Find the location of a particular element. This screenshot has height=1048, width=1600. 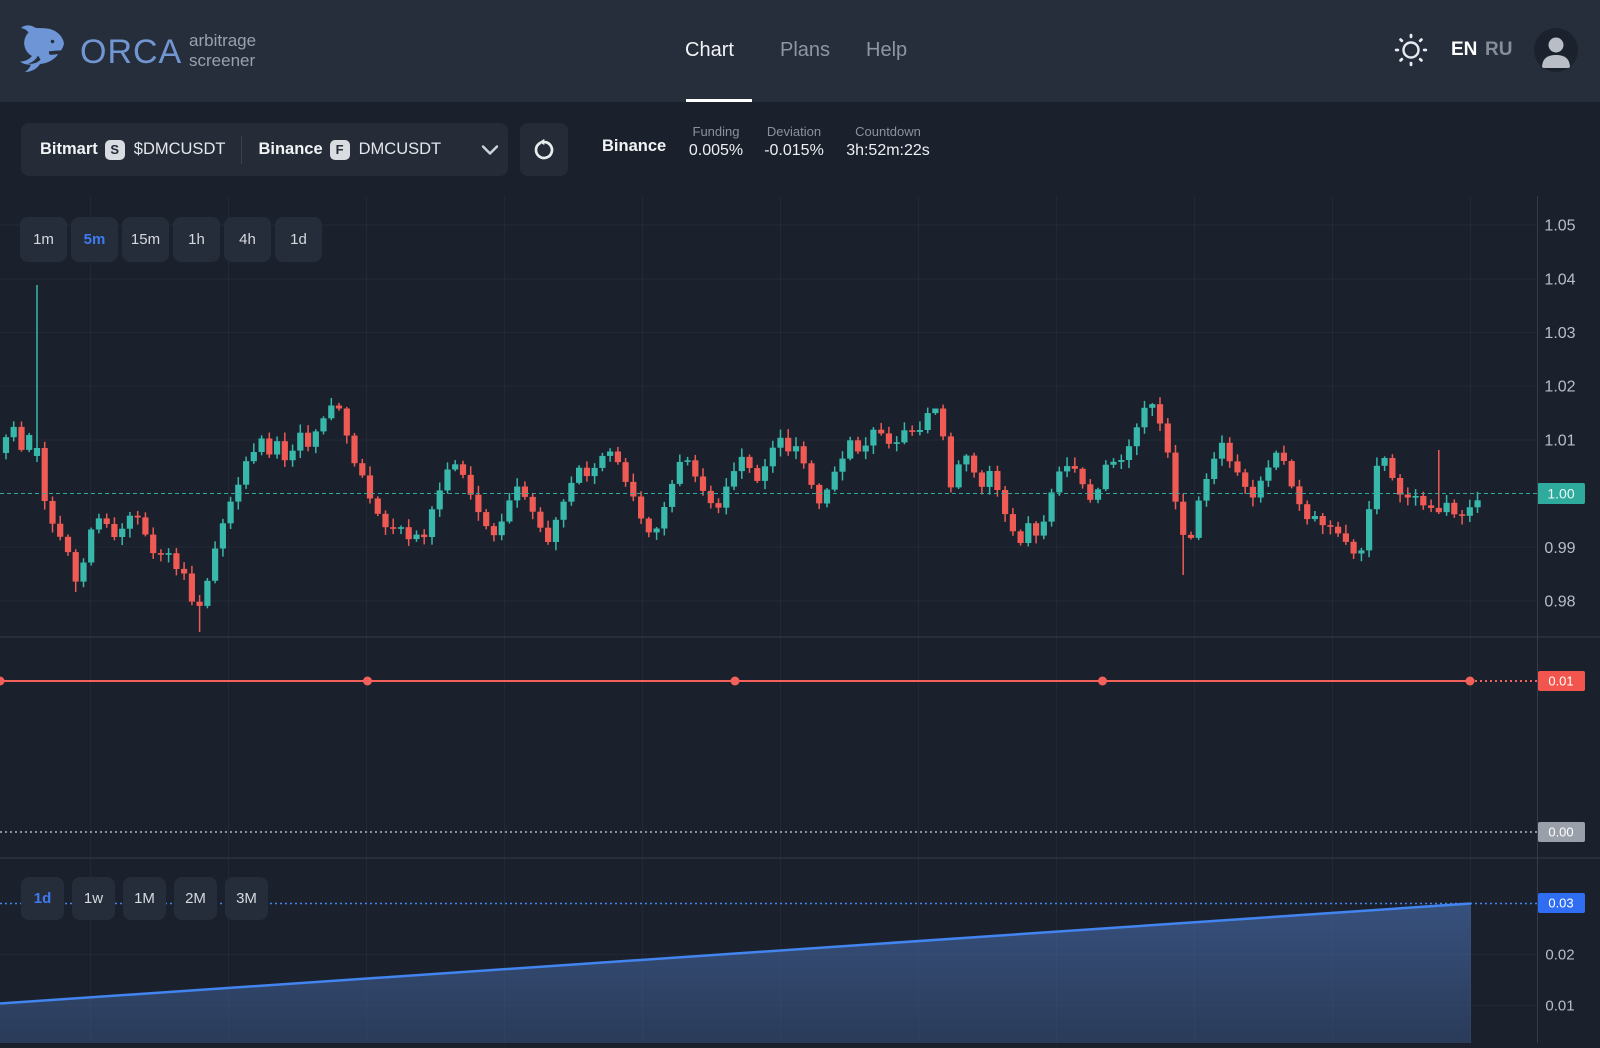

svg-text: 1.03 is located at coordinates (1559, 333).